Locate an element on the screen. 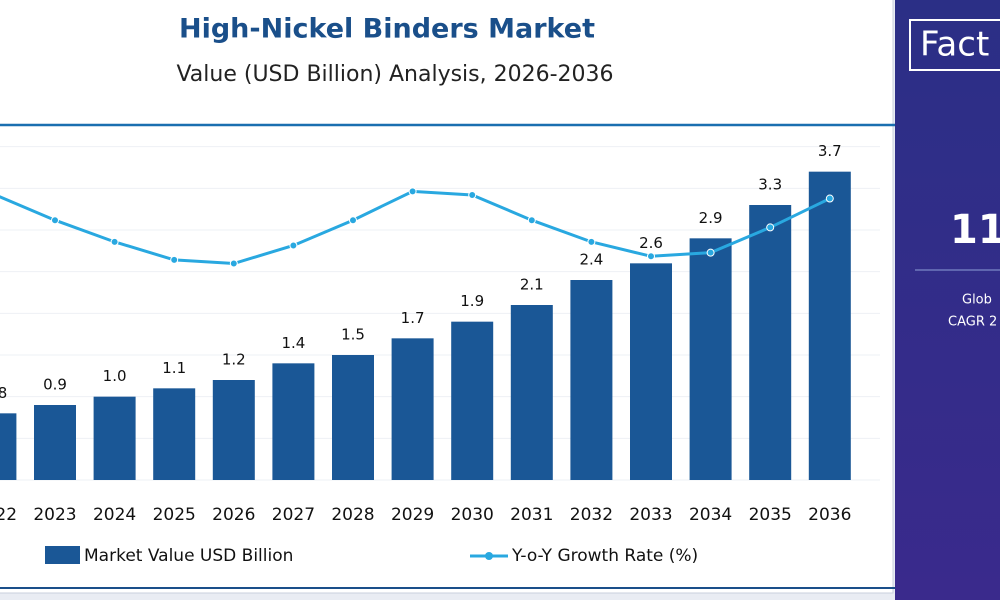 This screenshot has width=1000, height=600. chart-title: High-Nickel Binders Market is located at coordinates (387, 29).